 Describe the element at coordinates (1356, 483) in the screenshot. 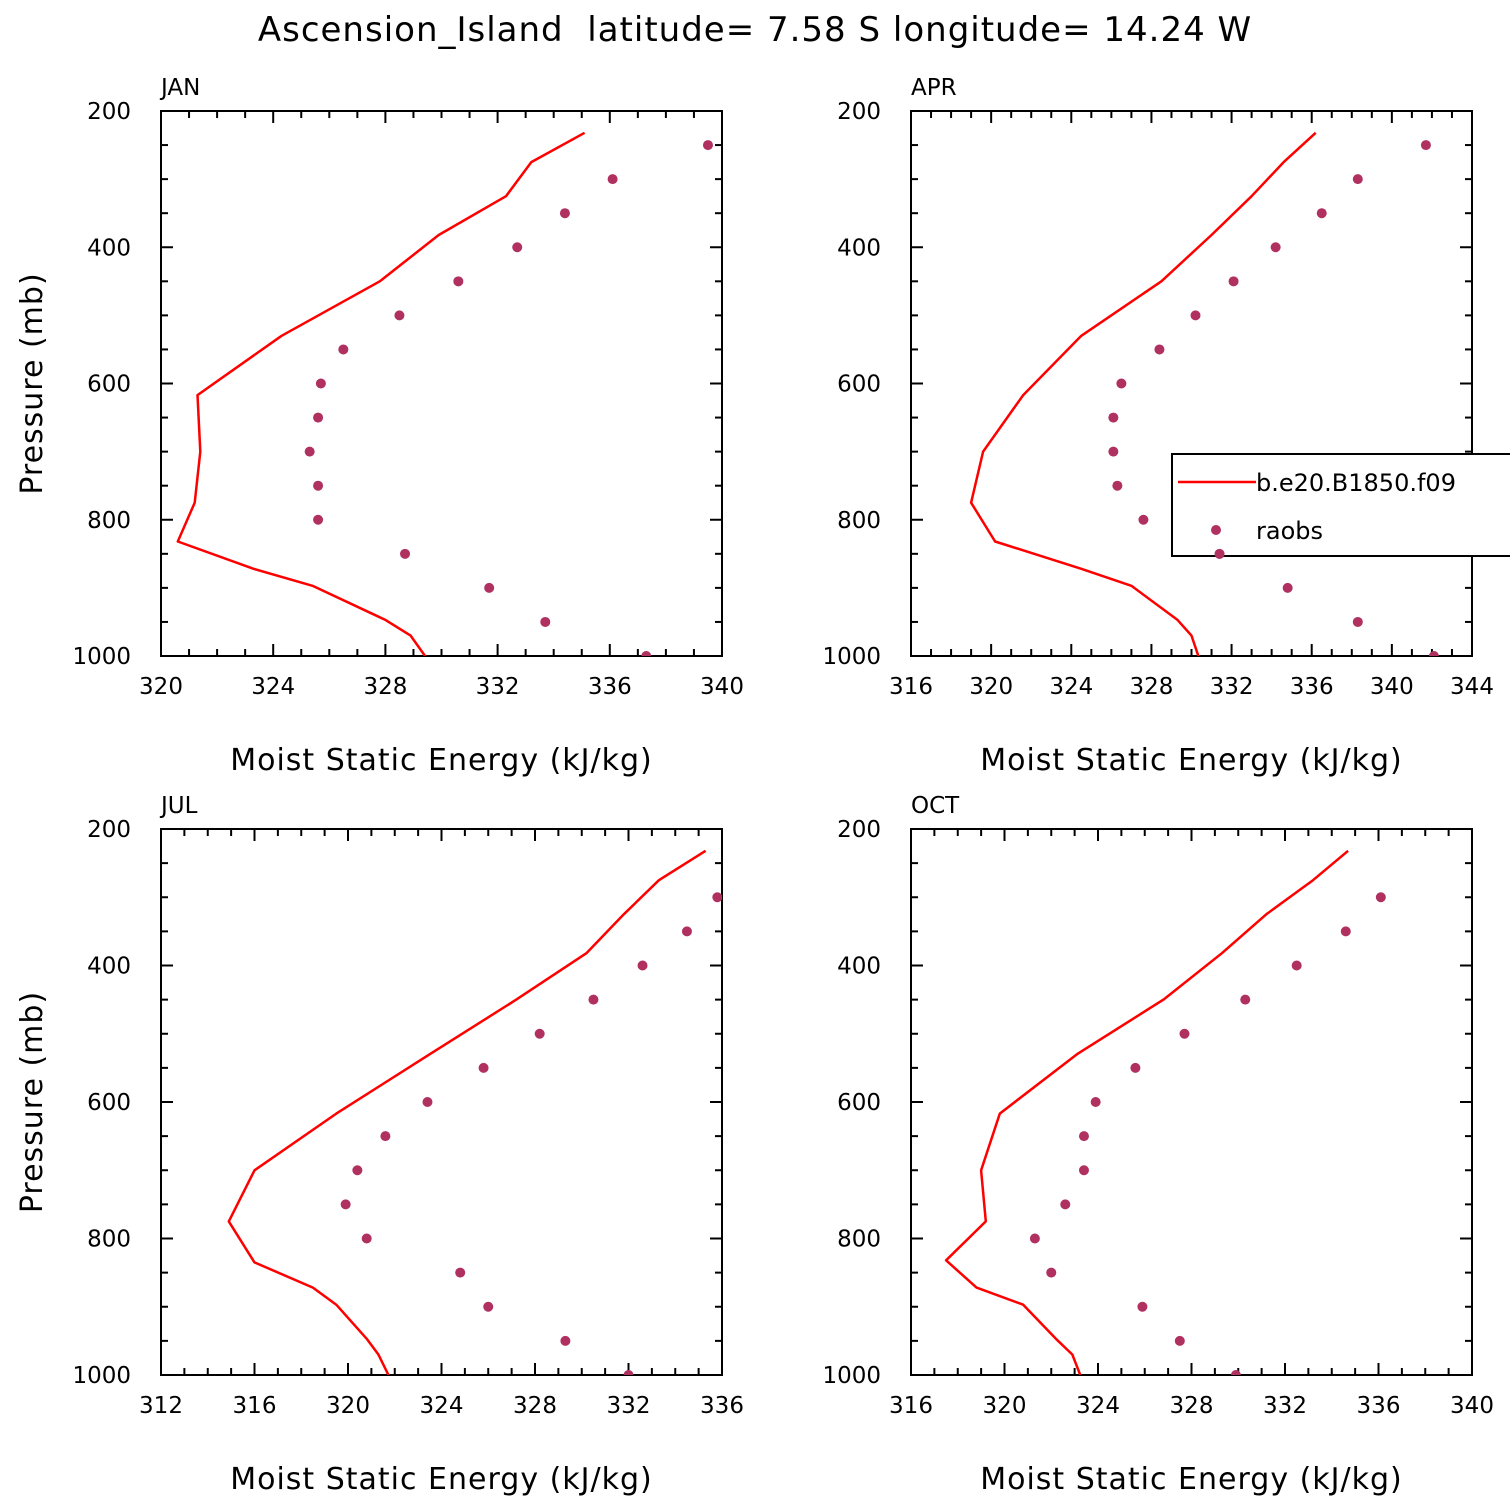

I see `legend-label: b.e20.B1850.f09` at that location.